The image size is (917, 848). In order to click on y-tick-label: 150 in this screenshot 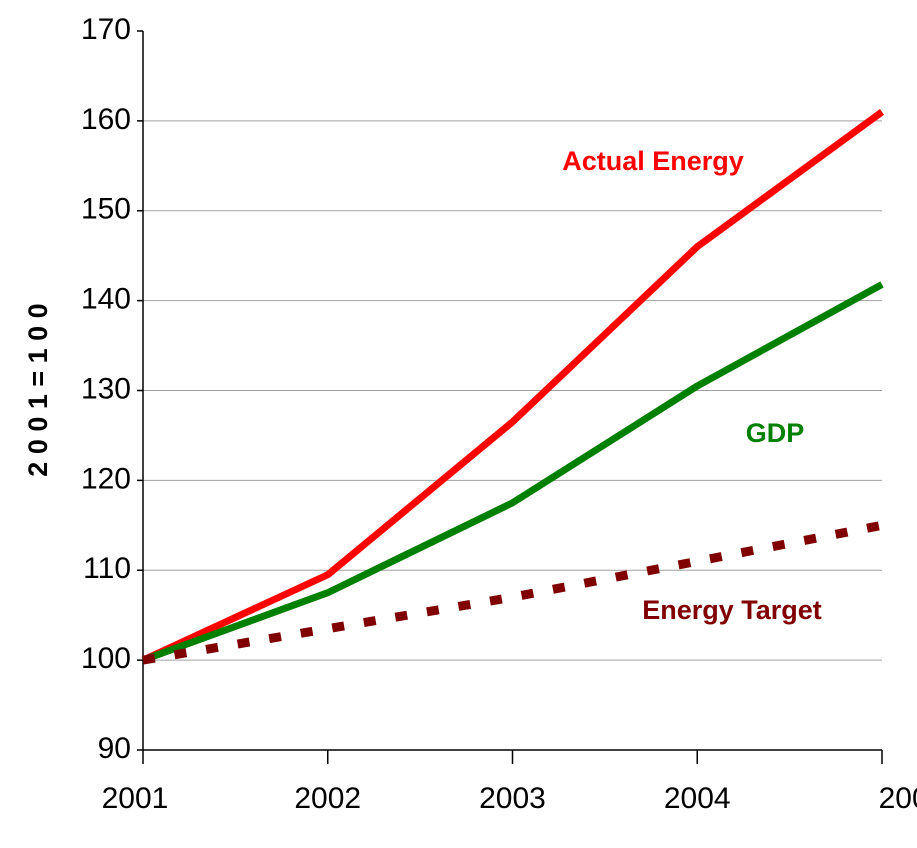, I will do `click(106, 209)`.